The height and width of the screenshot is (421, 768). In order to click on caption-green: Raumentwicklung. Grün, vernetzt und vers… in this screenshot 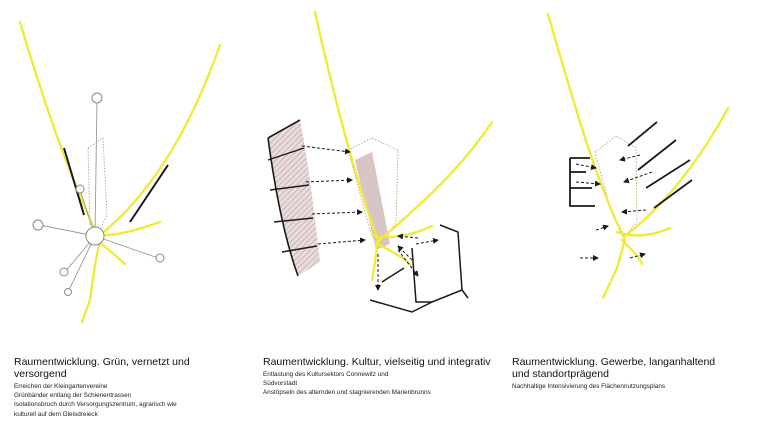, I will do `click(129, 387)`.